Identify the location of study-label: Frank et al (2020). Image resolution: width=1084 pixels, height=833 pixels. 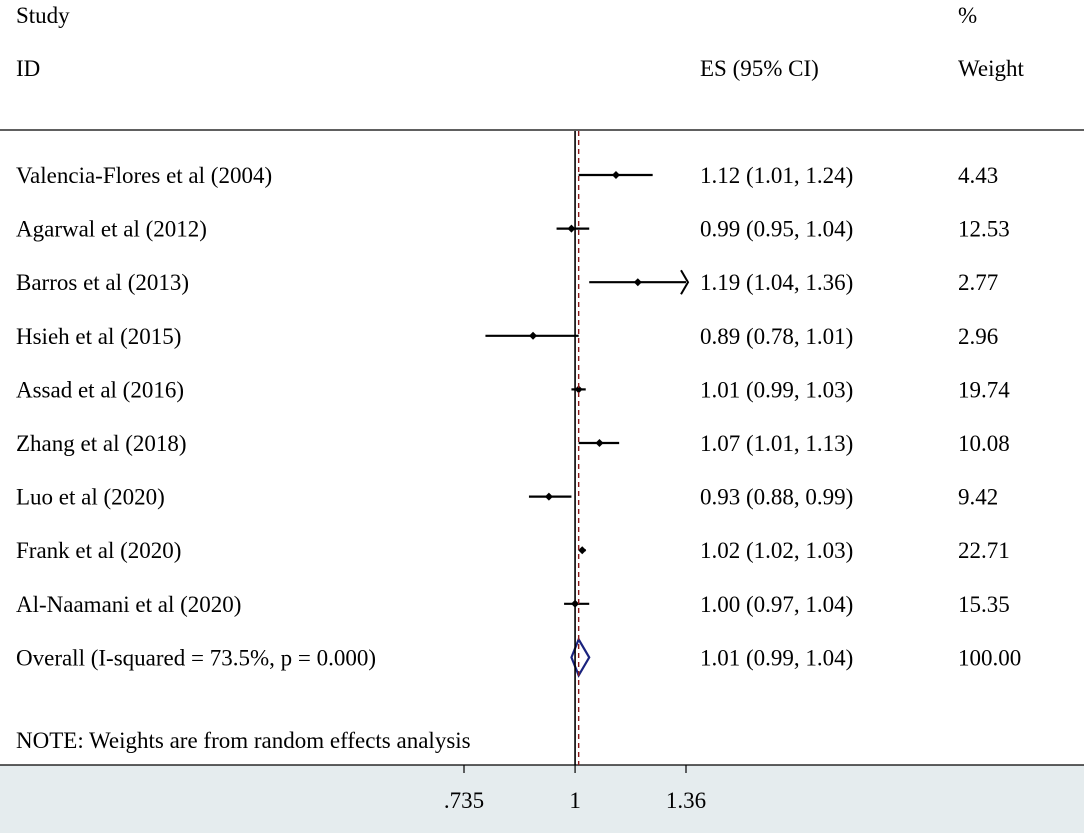
(98, 550).